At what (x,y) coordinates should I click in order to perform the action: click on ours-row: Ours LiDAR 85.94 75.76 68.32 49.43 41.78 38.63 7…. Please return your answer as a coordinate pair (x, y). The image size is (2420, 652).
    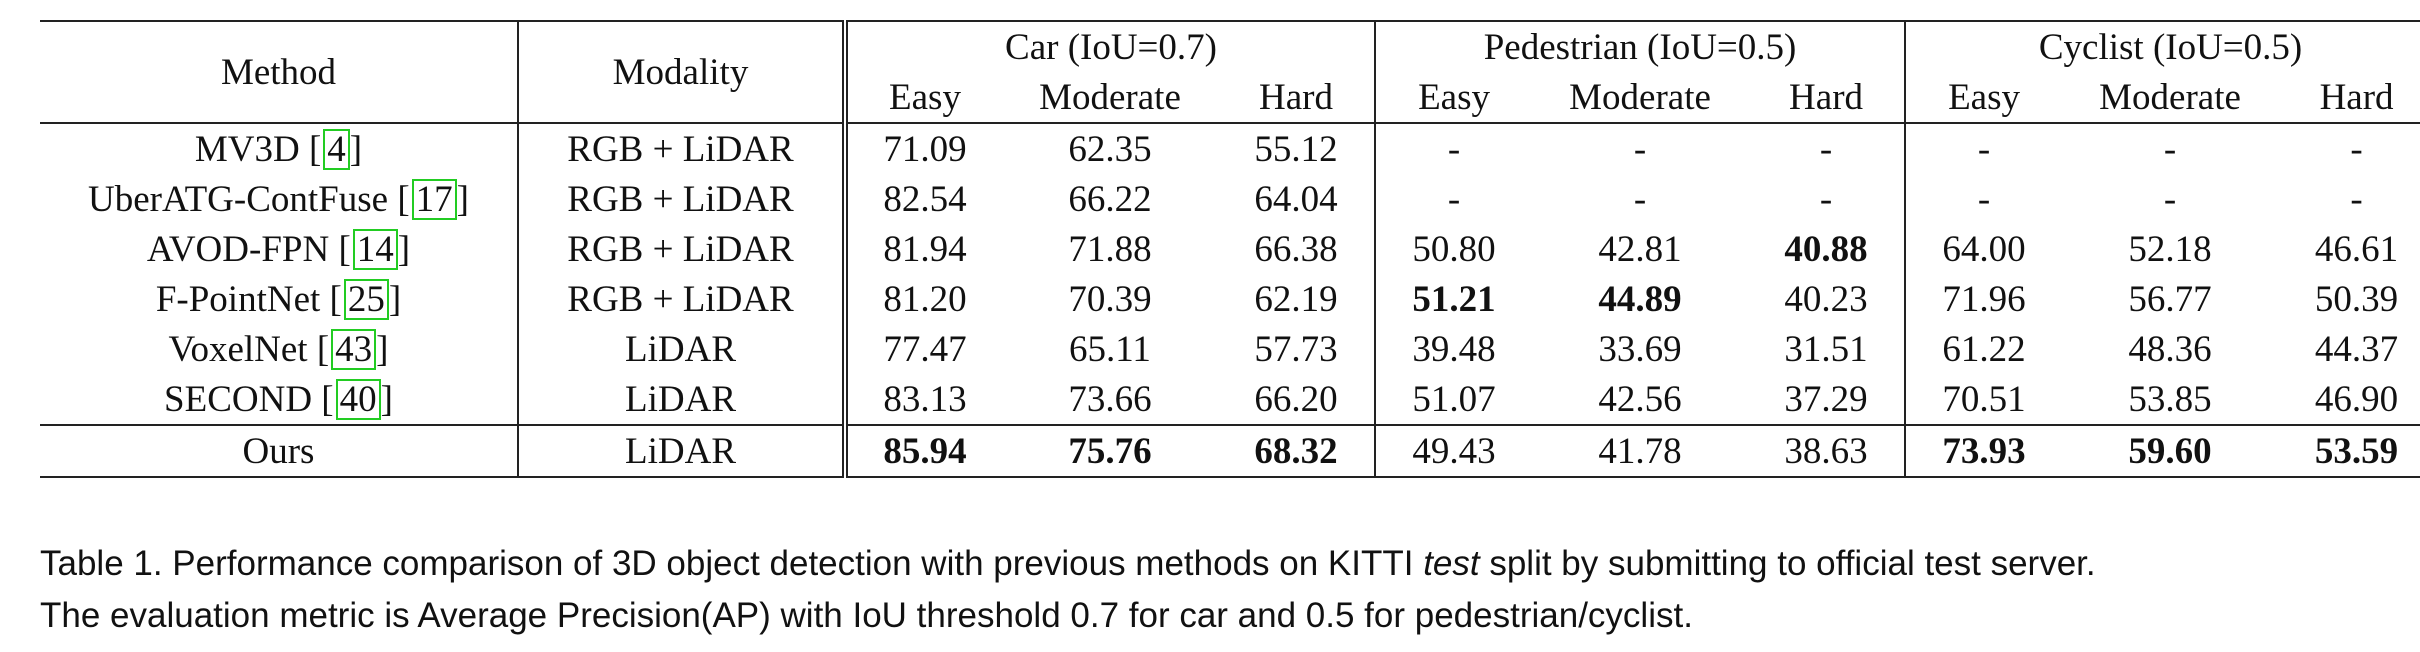
    Looking at the image, I should click on (1230, 451).